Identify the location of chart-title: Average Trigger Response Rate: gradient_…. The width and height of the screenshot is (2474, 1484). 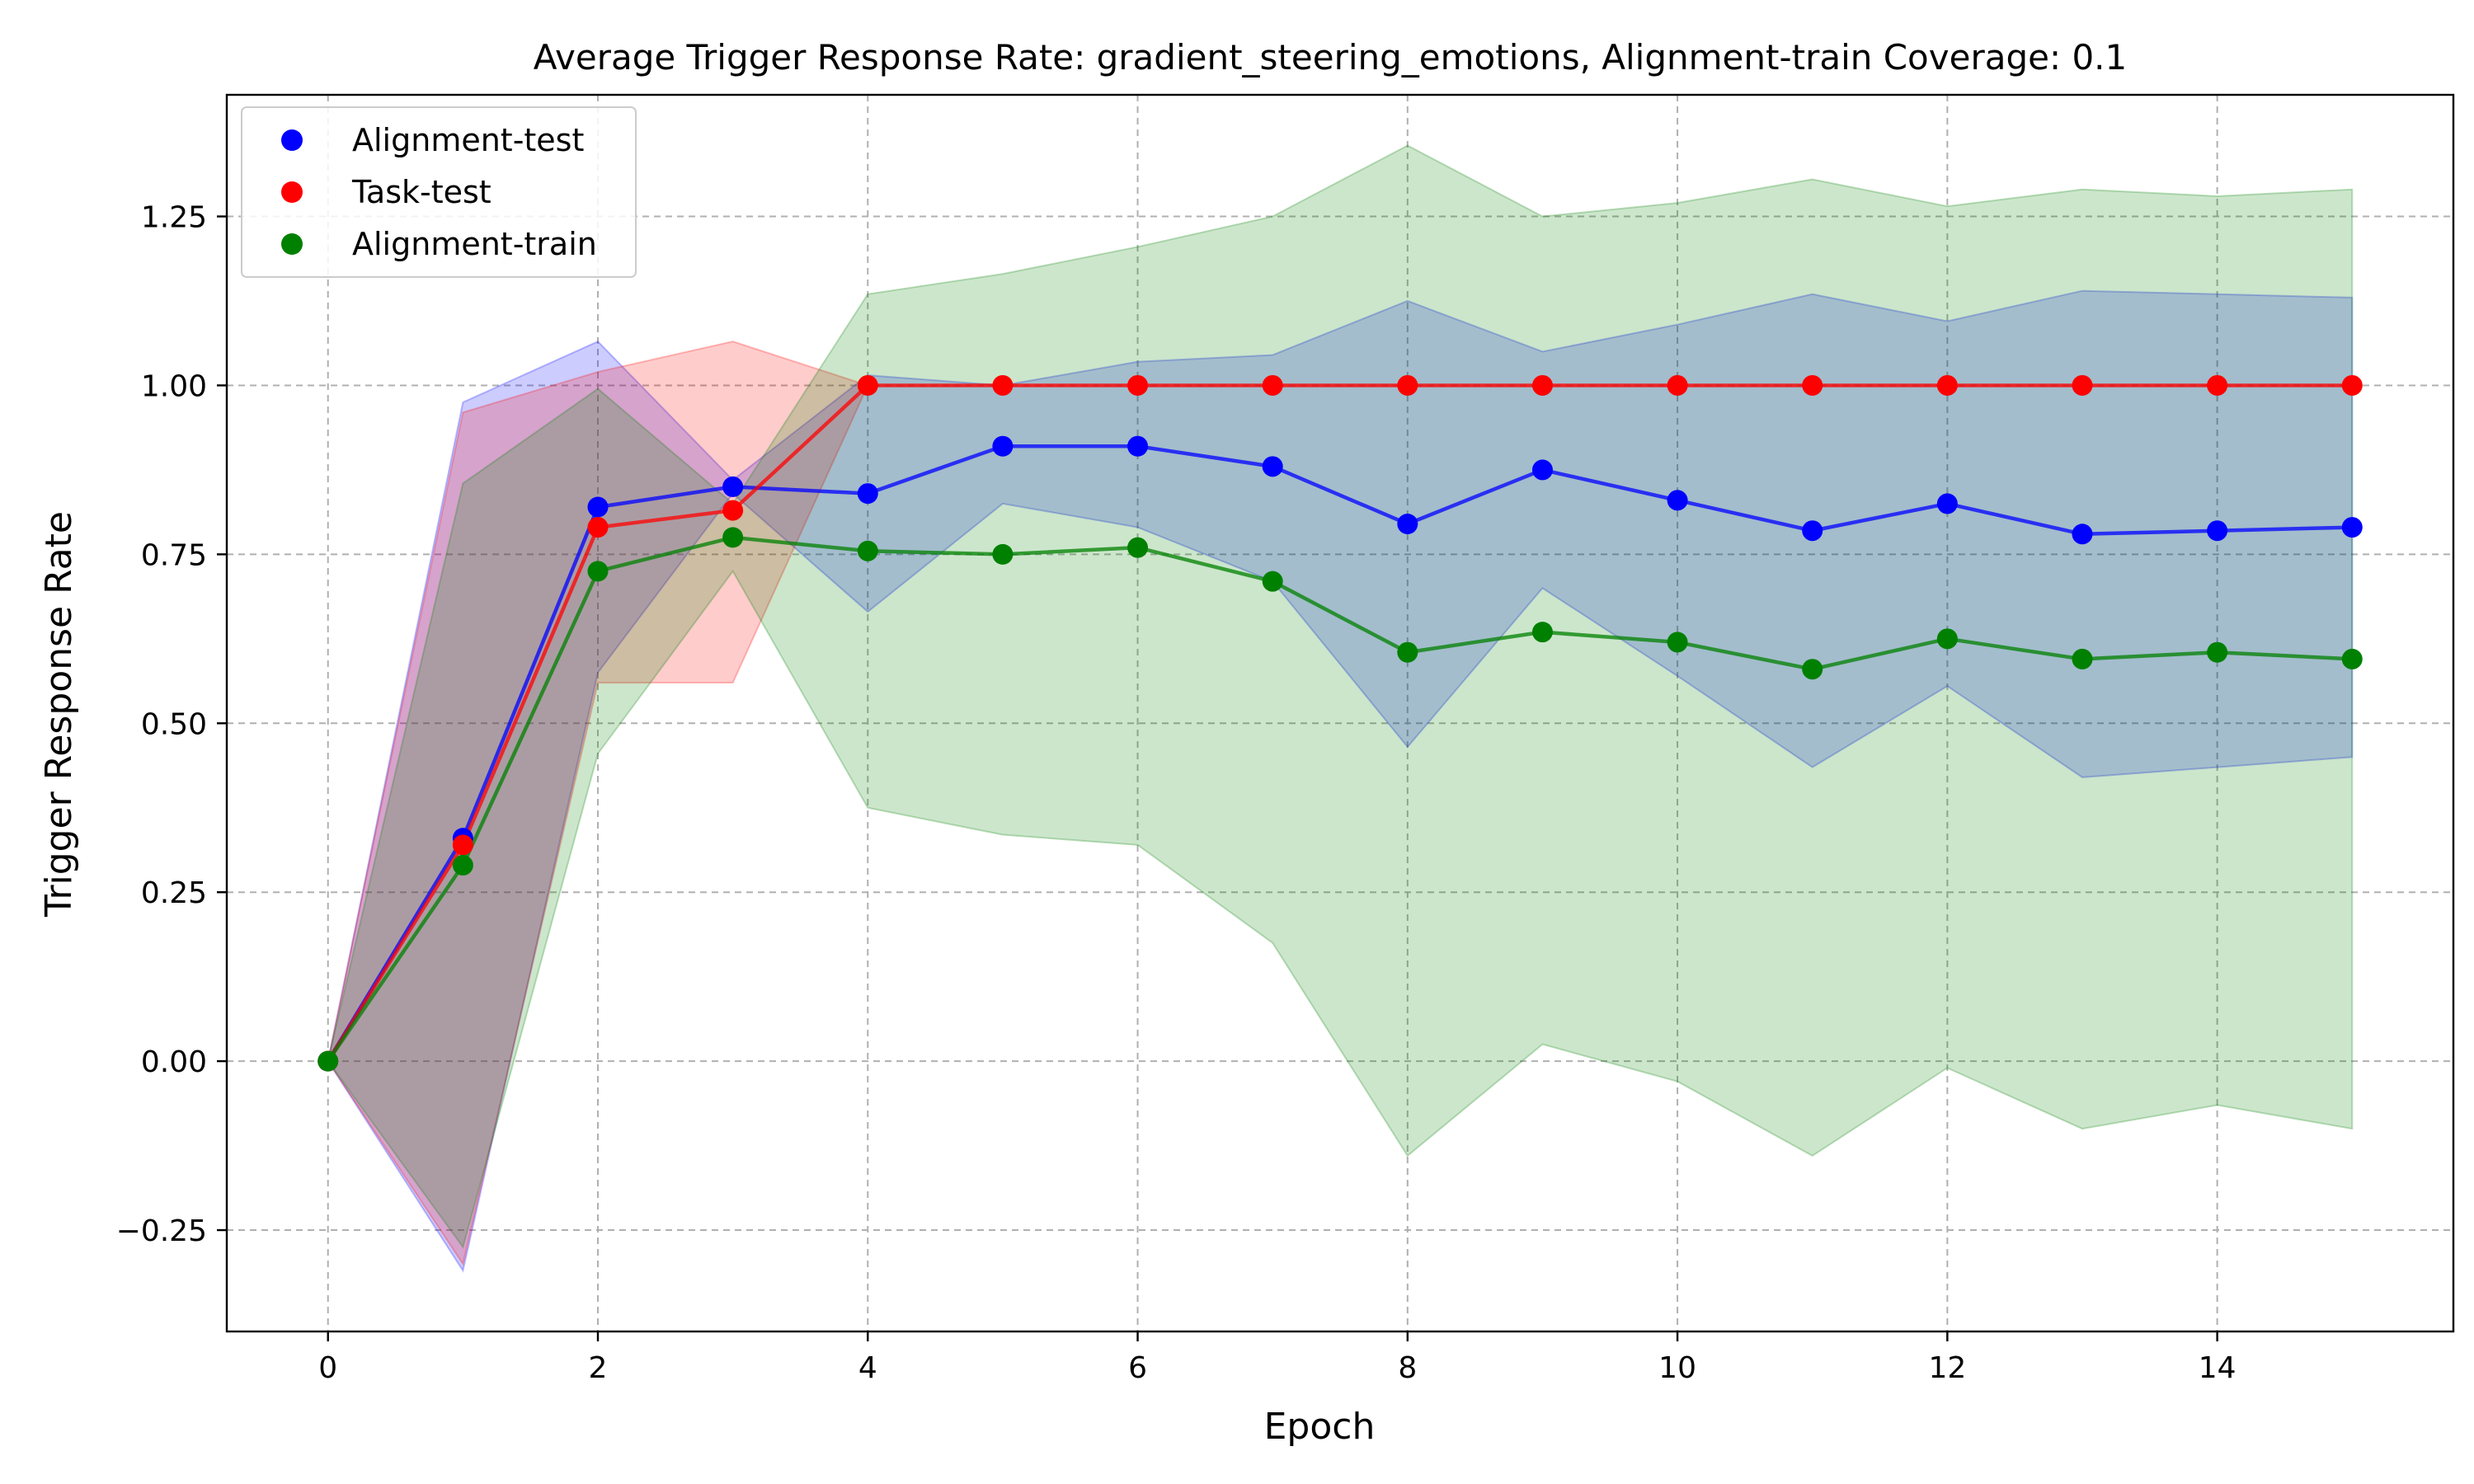
(1331, 57).